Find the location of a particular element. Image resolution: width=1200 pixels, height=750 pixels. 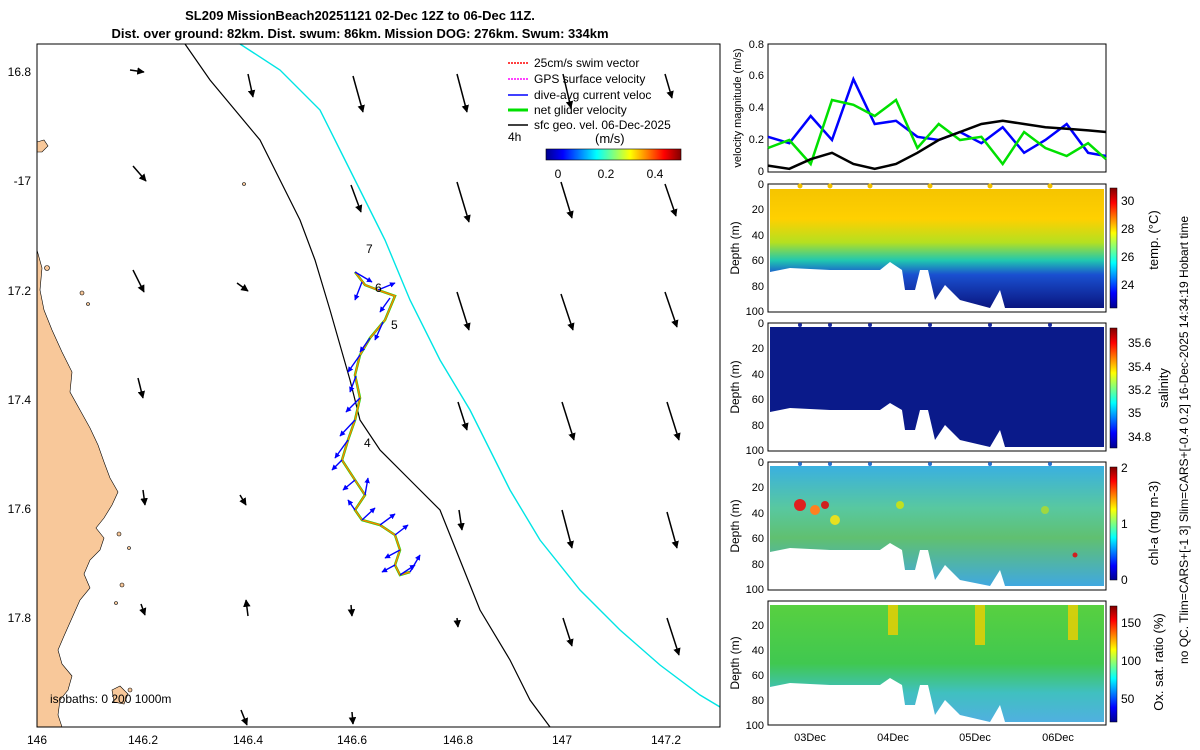

oxygen-panel: 150 100 50 Ox. sat. ratio (%) is located at coordinates (966, 663).